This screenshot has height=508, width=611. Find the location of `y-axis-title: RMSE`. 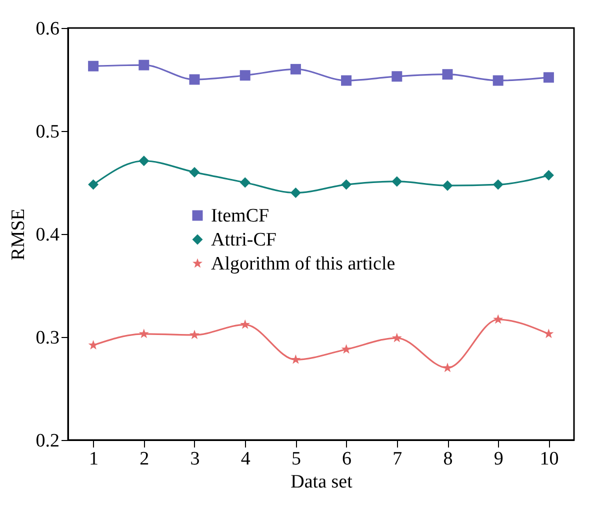

y-axis-title: RMSE is located at coordinates (18, 234).